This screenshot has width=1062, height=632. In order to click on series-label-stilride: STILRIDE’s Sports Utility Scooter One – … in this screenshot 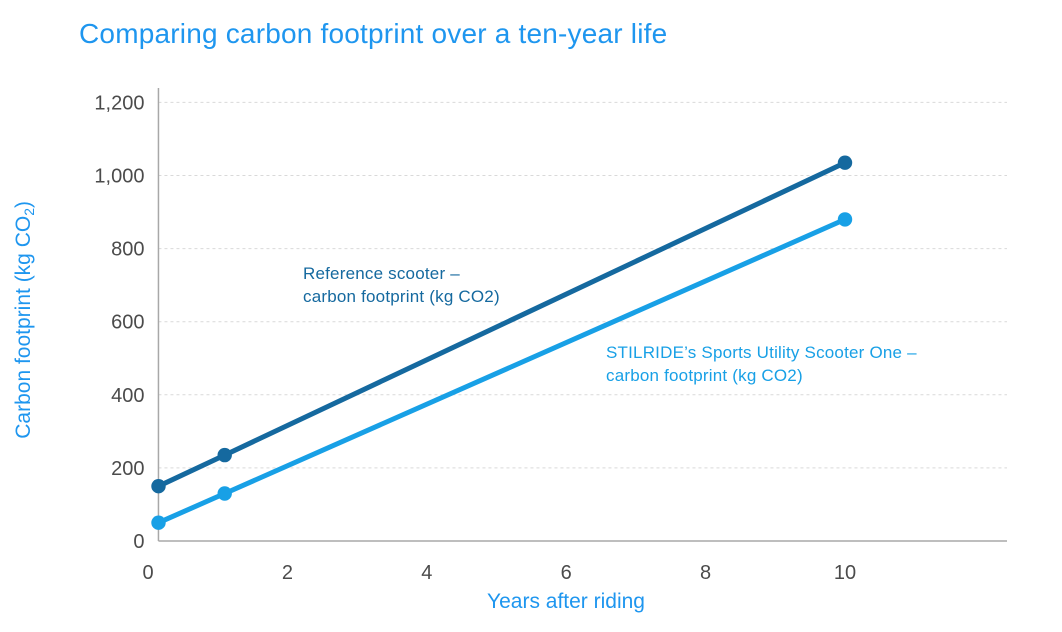, I will do `click(761, 364)`.